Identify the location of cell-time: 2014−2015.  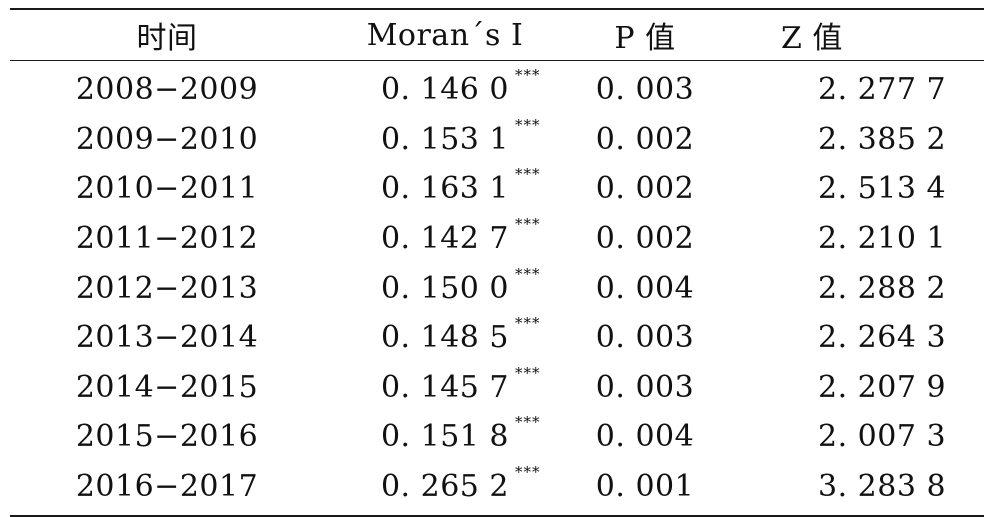
(167, 387).